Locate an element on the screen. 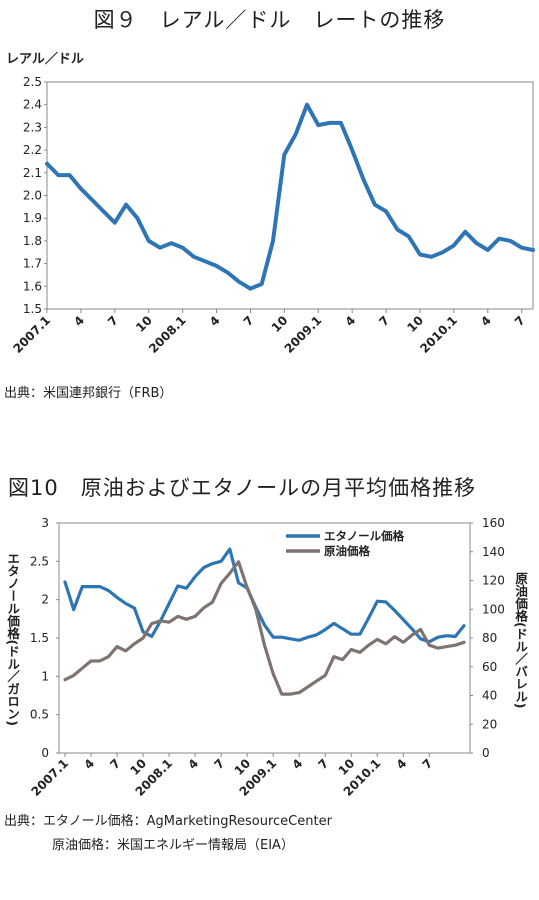 Image resolution: width=539 pixels, height=900 pixels. y-tick-label: 1.5 is located at coordinates (32, 309).